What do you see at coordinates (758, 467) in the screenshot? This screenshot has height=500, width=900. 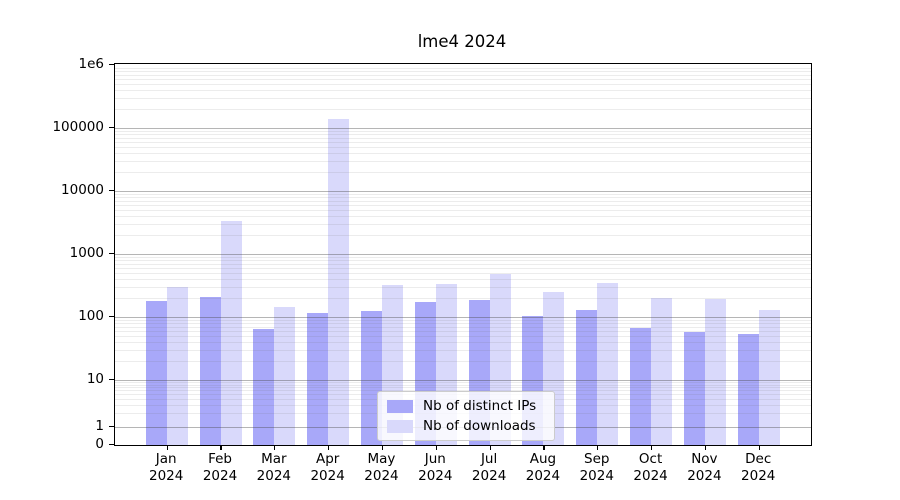 I see `x-tick-label-dec: Dec 2024` at bounding box center [758, 467].